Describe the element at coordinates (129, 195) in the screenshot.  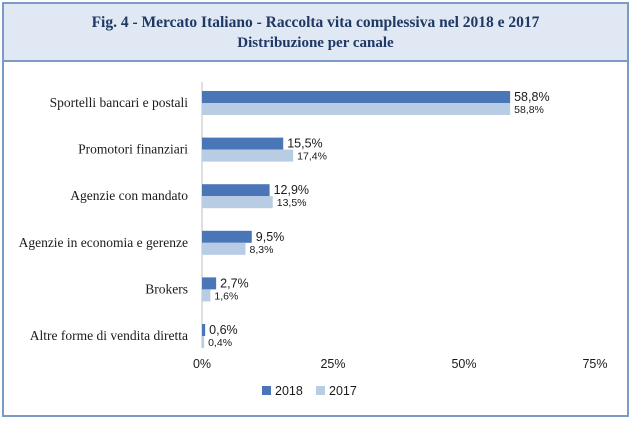
I see `category-label: Agenzie con mandato` at that location.